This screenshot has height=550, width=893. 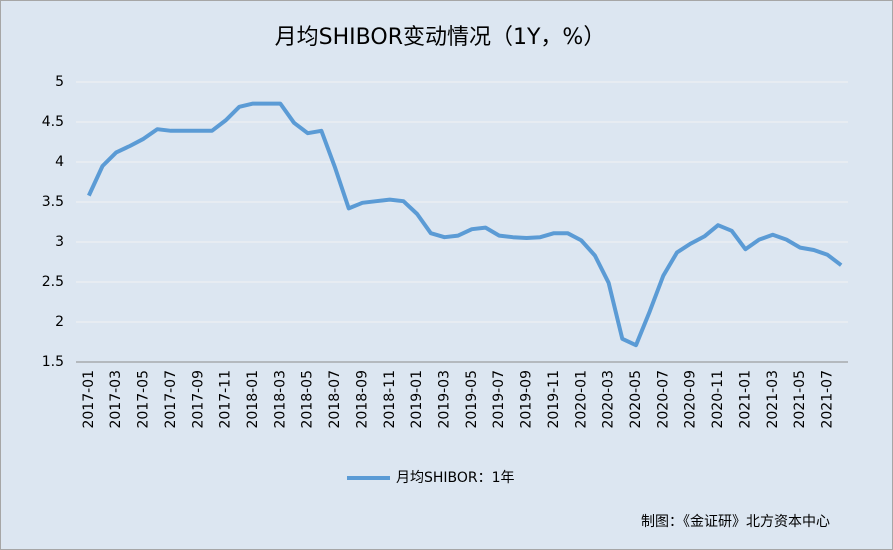 I want to click on x-tick-label: 2020-01, so click(x=581, y=399).